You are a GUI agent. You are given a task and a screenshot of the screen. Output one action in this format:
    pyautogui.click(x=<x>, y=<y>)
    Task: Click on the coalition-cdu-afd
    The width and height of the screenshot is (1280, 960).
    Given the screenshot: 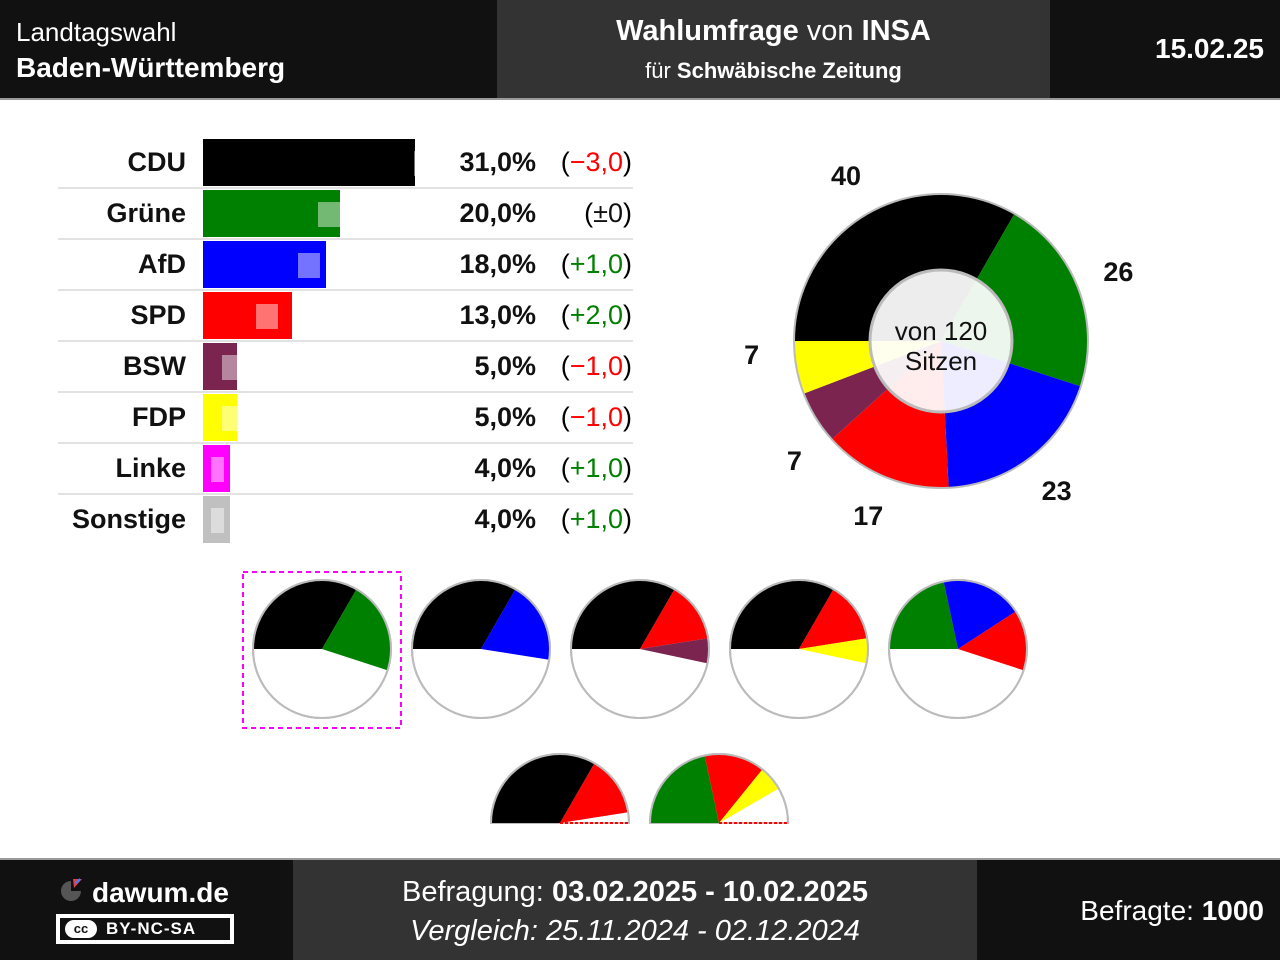 What is the action you would take?
    pyautogui.click(x=481, y=649)
    